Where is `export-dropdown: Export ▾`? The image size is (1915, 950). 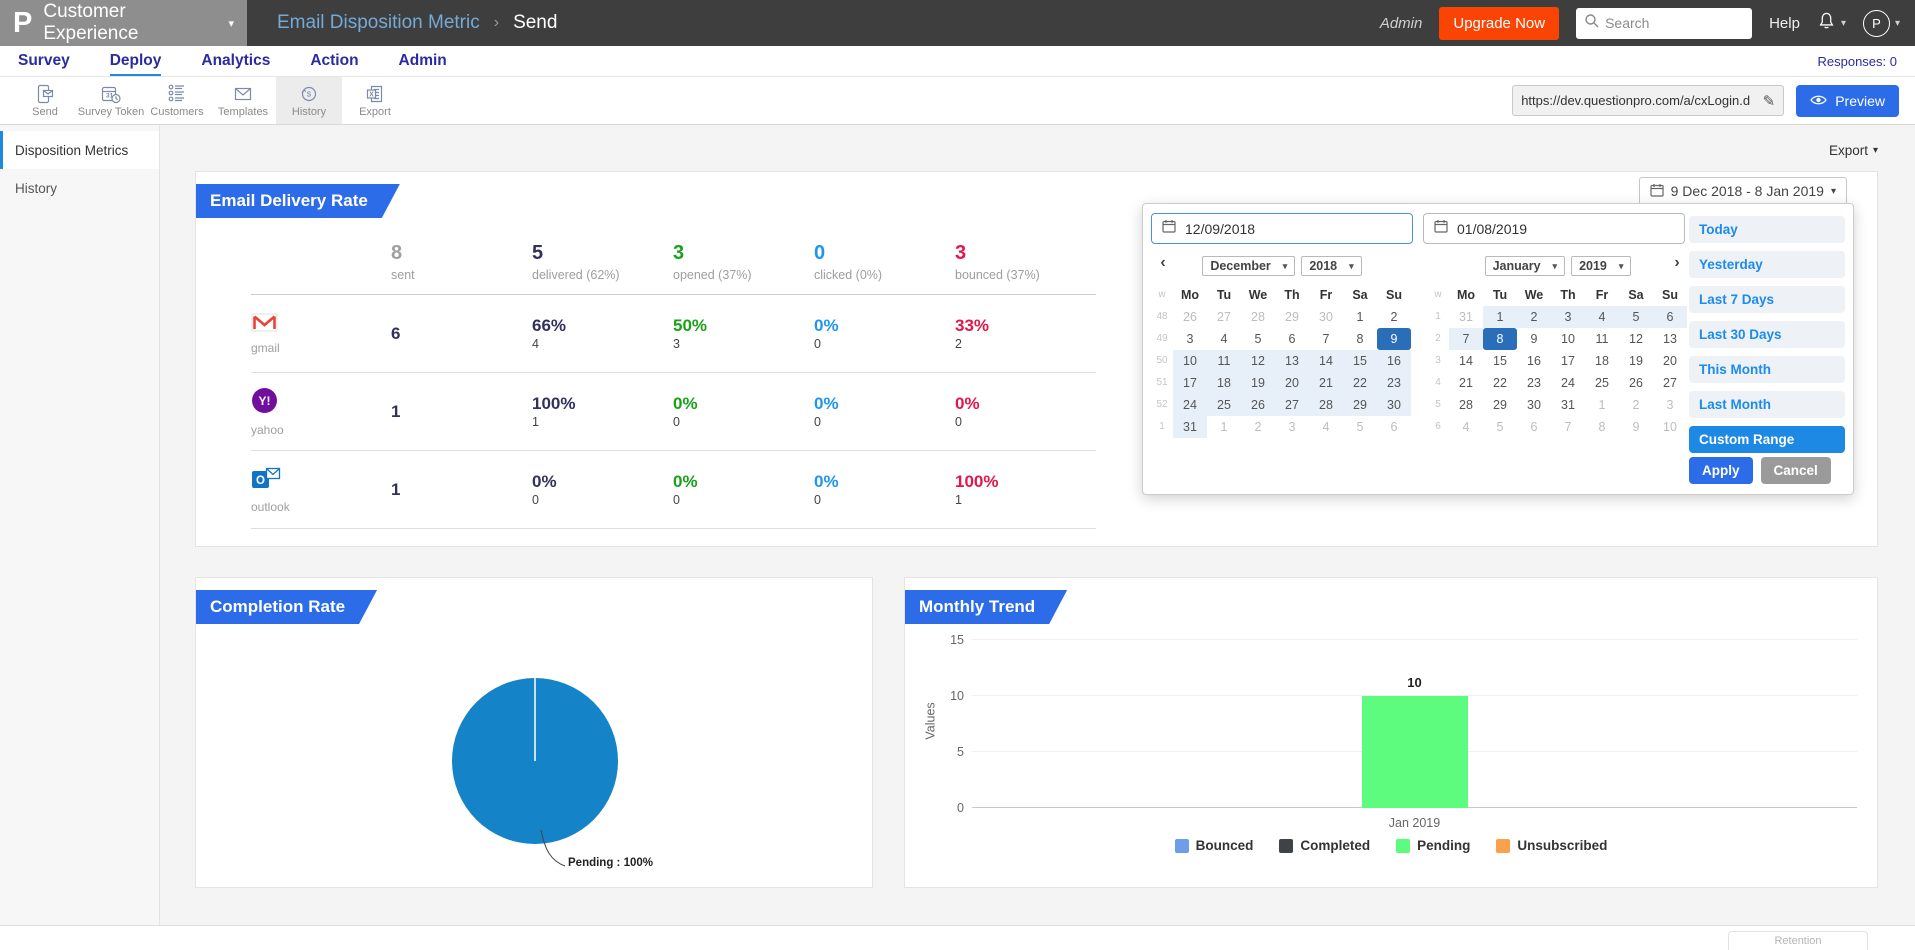 export-dropdown: Export ▾ is located at coordinates (1853, 150).